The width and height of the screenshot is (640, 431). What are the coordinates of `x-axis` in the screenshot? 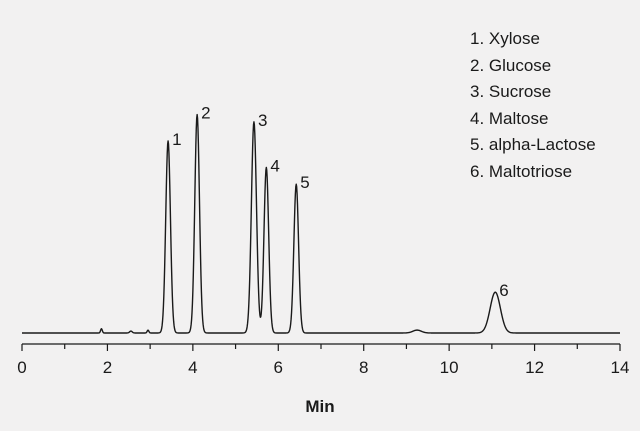 It's located at (321, 347).